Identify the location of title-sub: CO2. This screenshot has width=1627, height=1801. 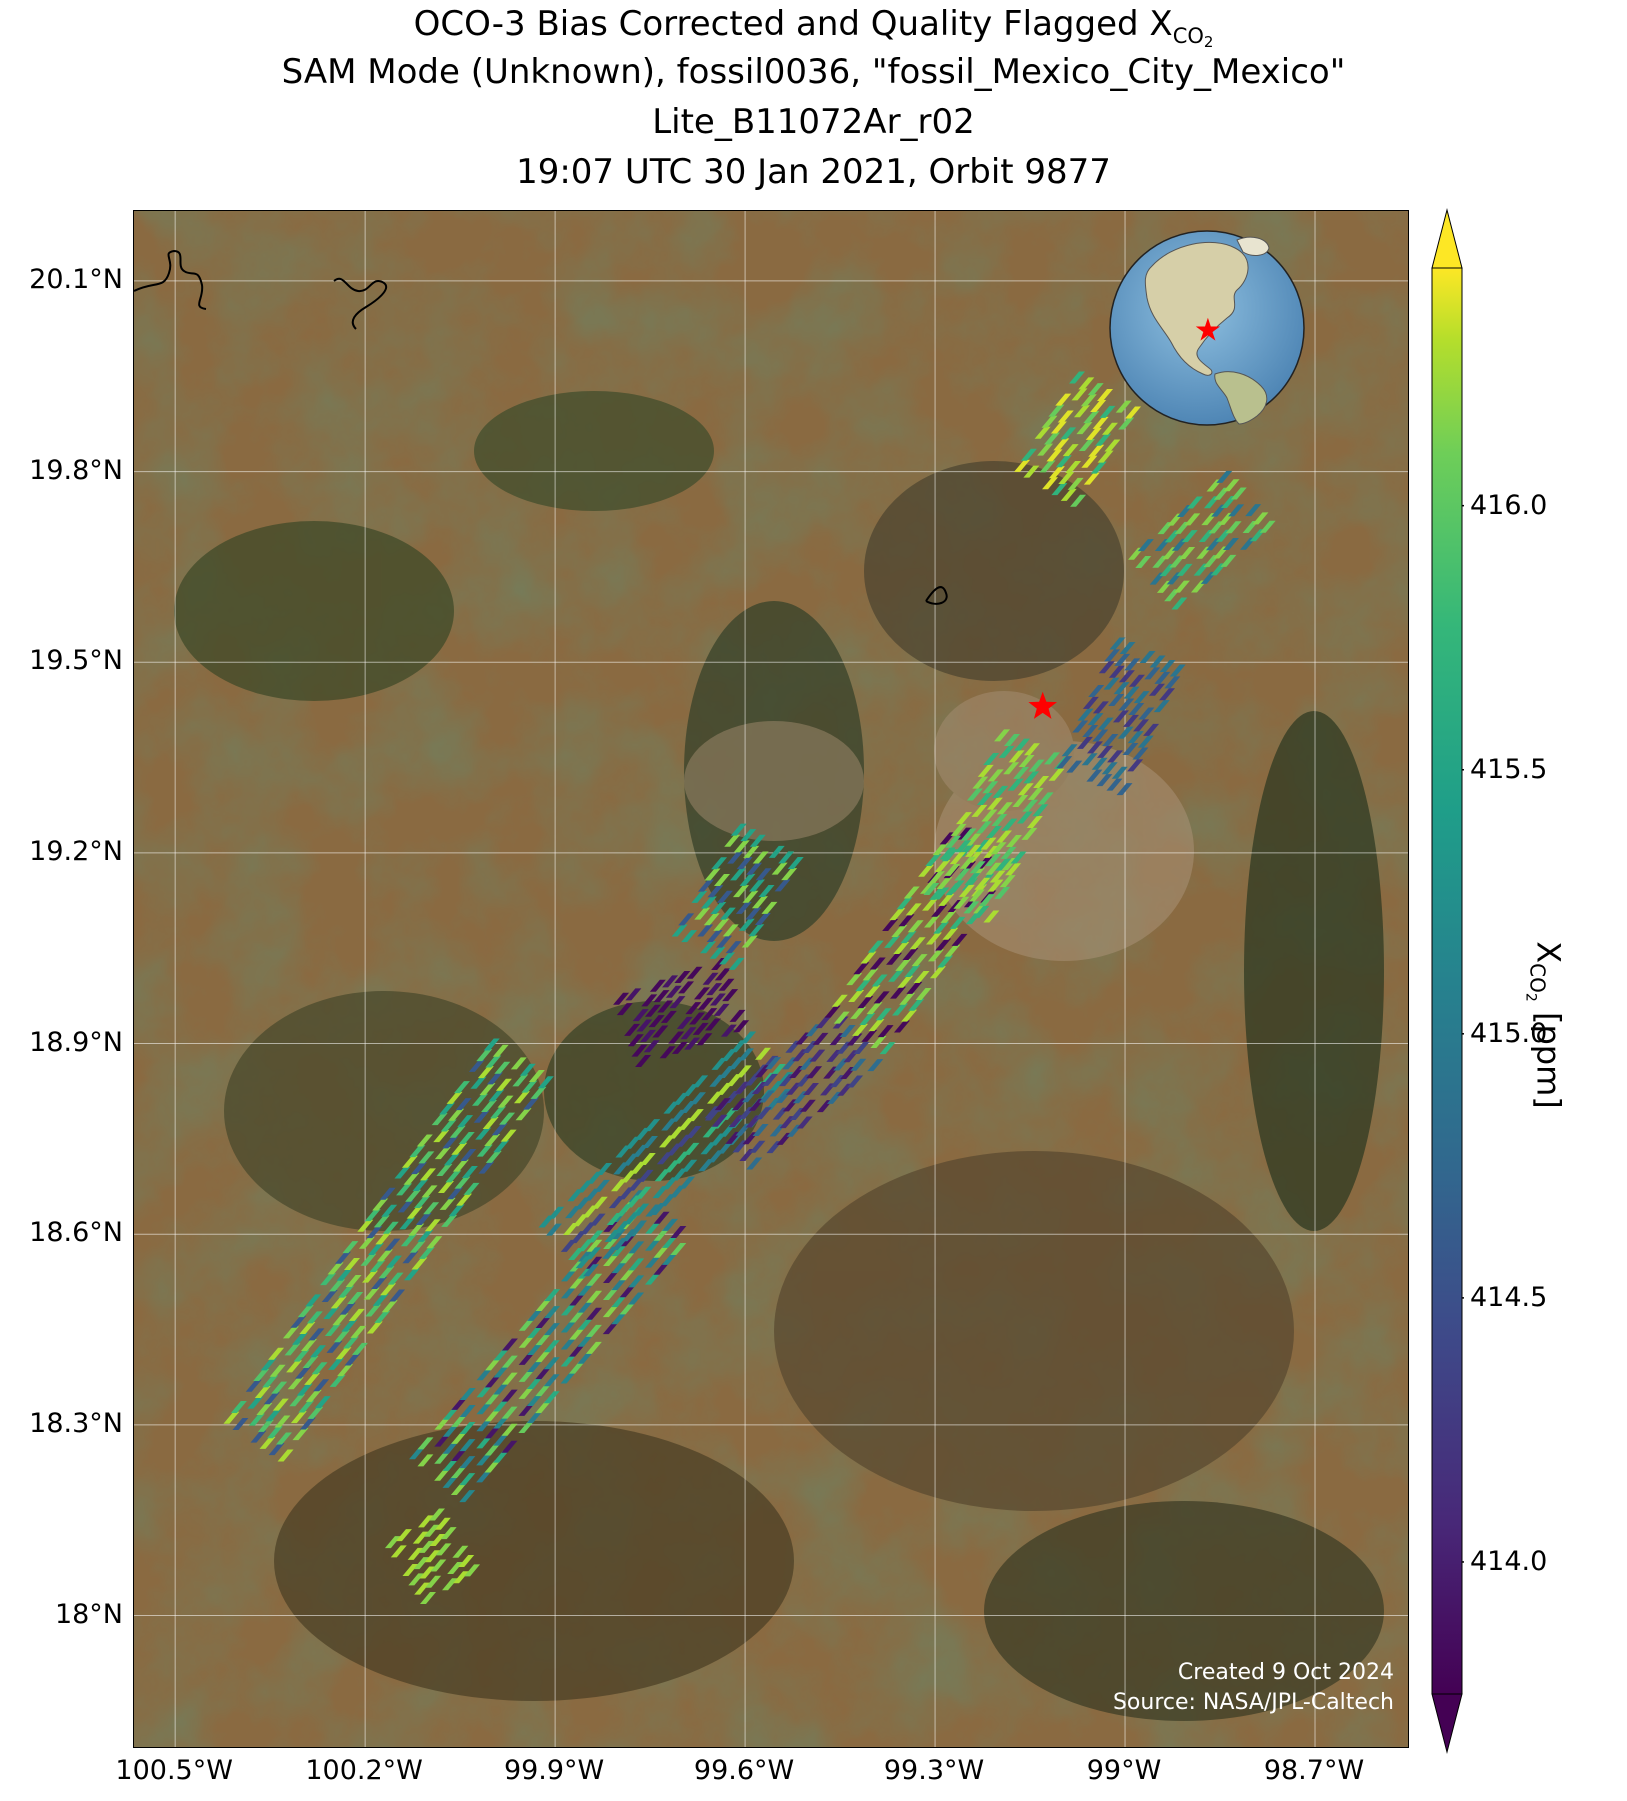
(1193, 37).